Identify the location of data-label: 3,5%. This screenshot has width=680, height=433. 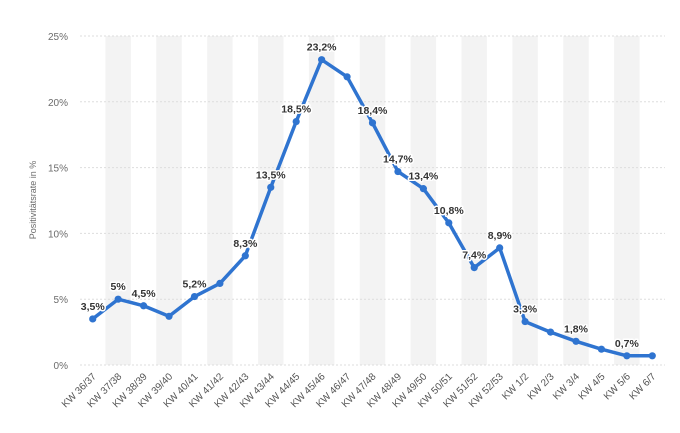
(93, 307).